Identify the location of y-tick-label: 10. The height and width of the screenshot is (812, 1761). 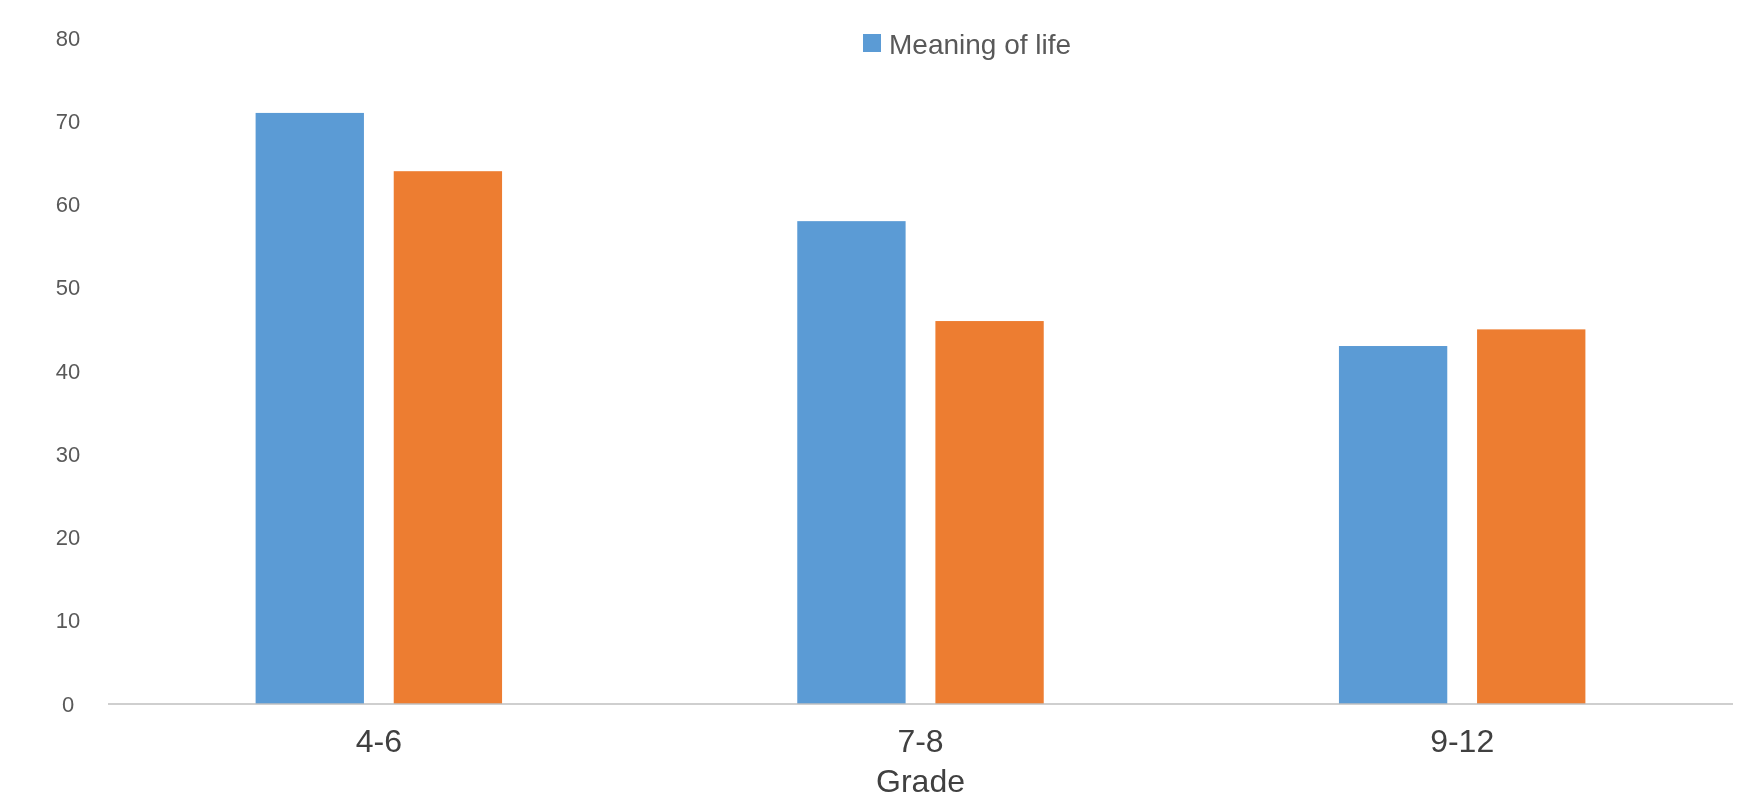
(68, 621).